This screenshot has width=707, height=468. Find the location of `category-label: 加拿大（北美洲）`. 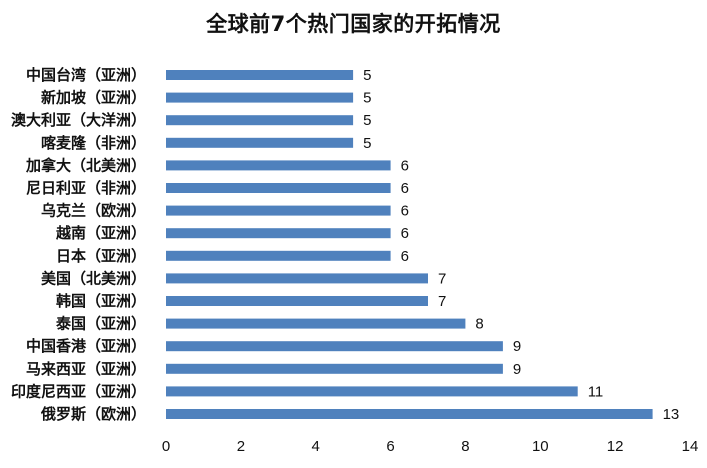

category-label: 加拿大（北美洲） is located at coordinates (85, 165).